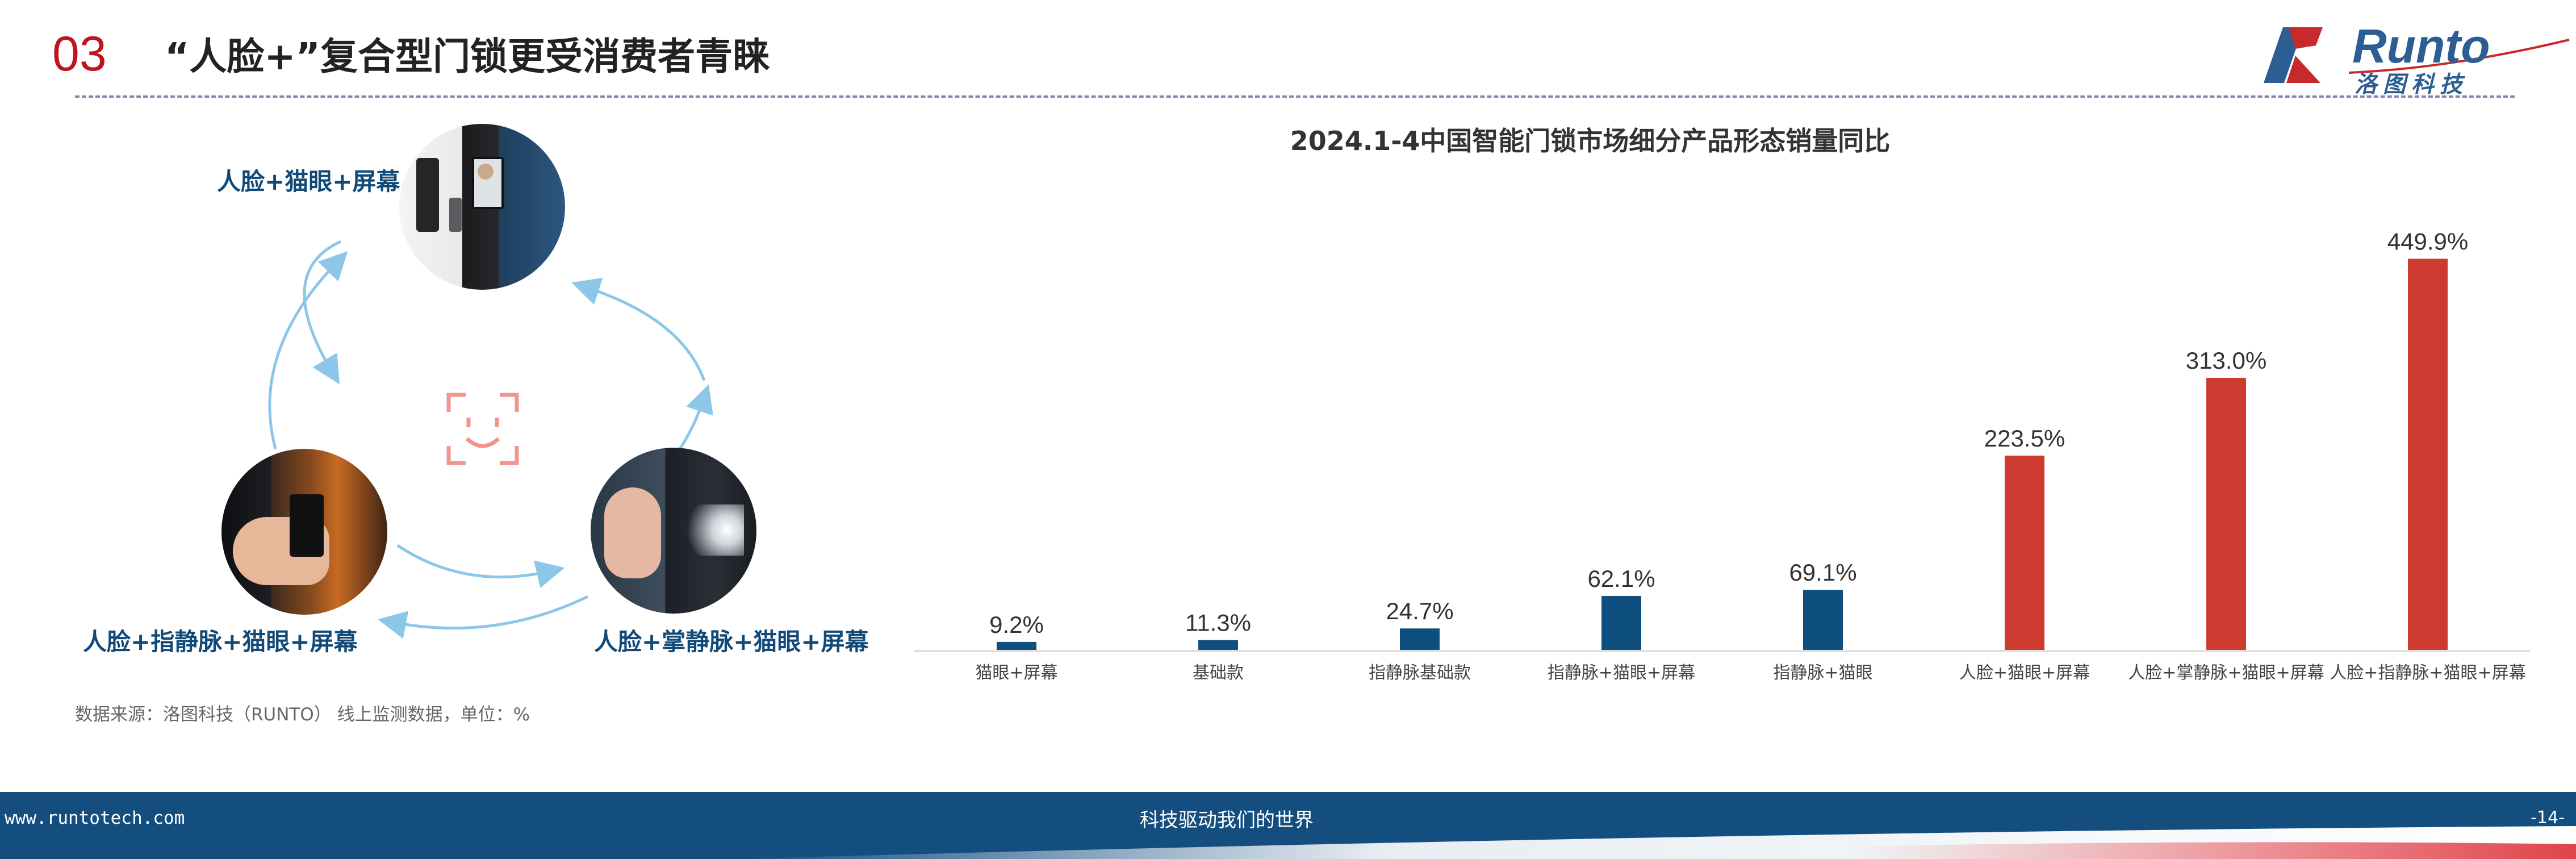 Image resolution: width=2576 pixels, height=859 pixels. Describe the element at coordinates (482, 429) in the screenshot. I see `face-recognition-icon` at that location.